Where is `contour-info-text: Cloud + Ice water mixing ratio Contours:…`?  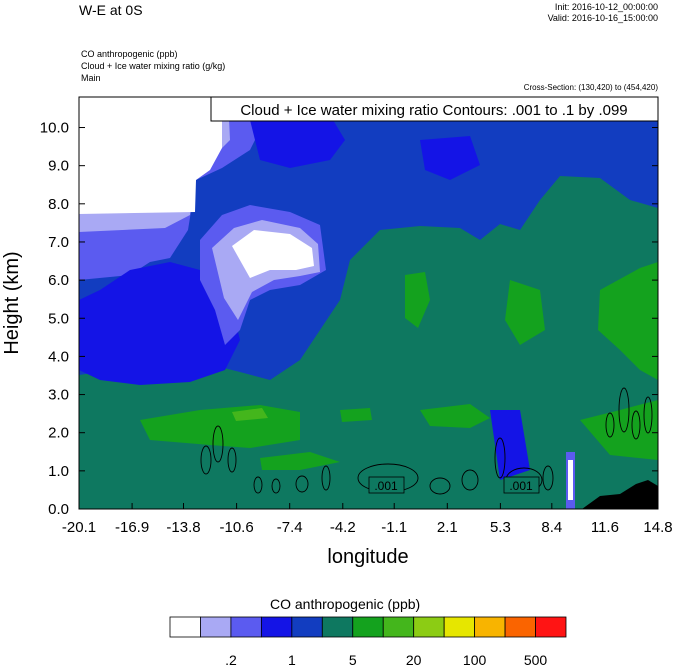 contour-info-text: Cloud + Ice water mixing ratio Contours:… is located at coordinates (433, 110).